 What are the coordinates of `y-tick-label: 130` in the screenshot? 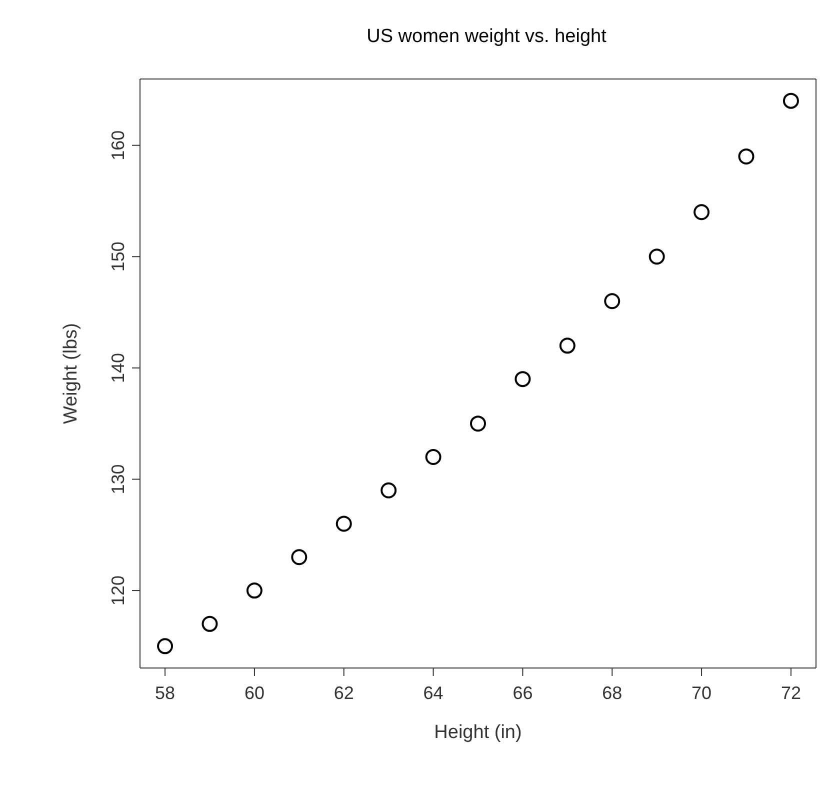 It's located at (118, 479).